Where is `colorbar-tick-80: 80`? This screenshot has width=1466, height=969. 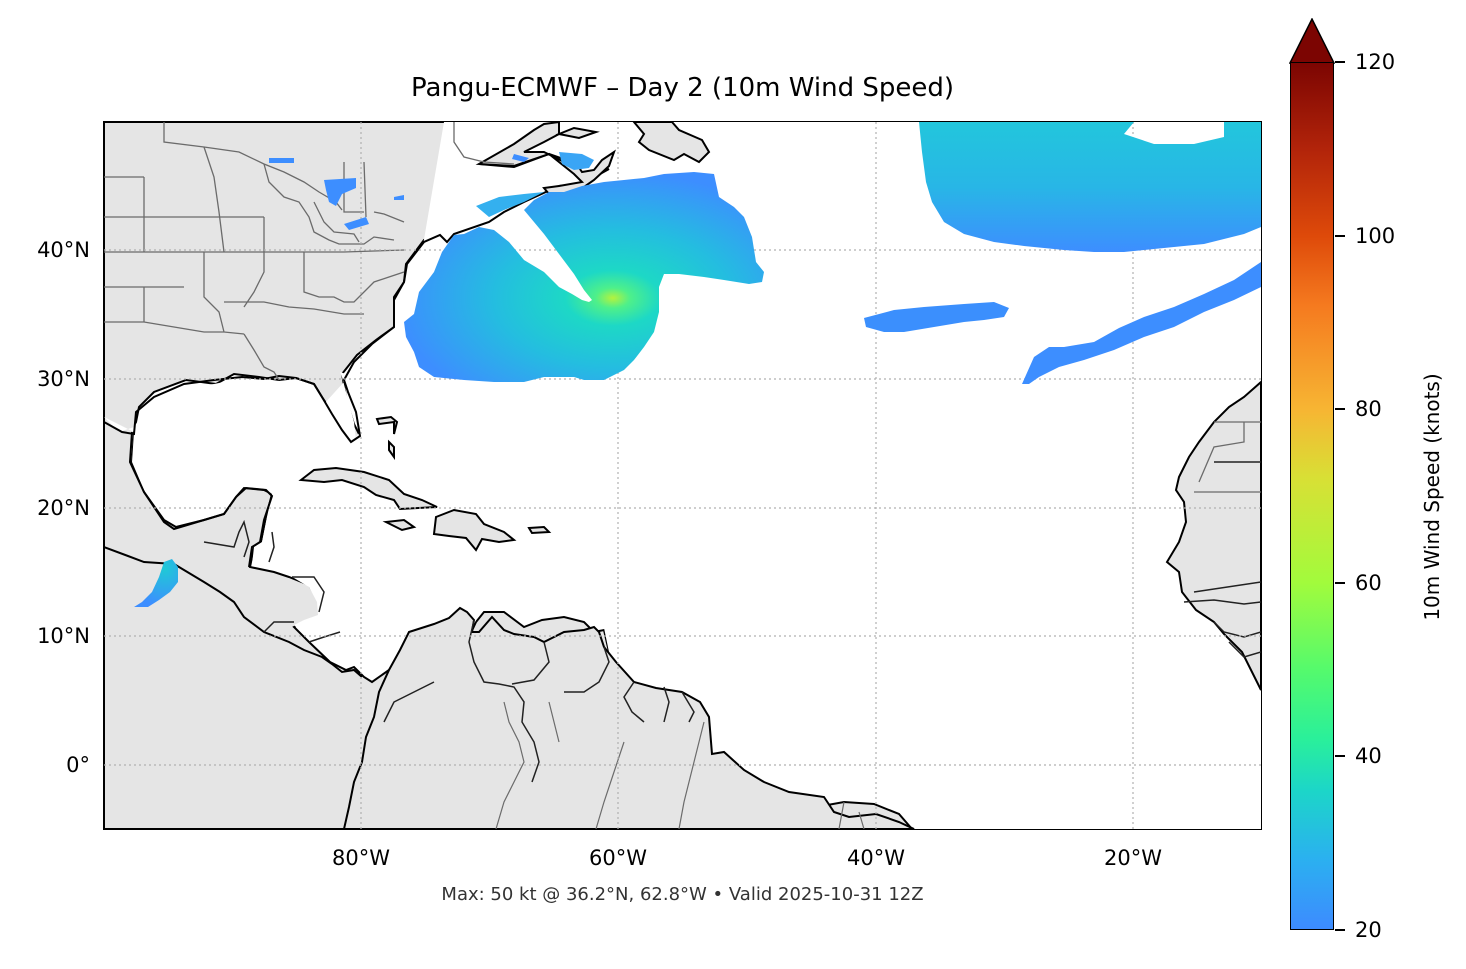 colorbar-tick-80: 80 is located at coordinates (1368, 409).